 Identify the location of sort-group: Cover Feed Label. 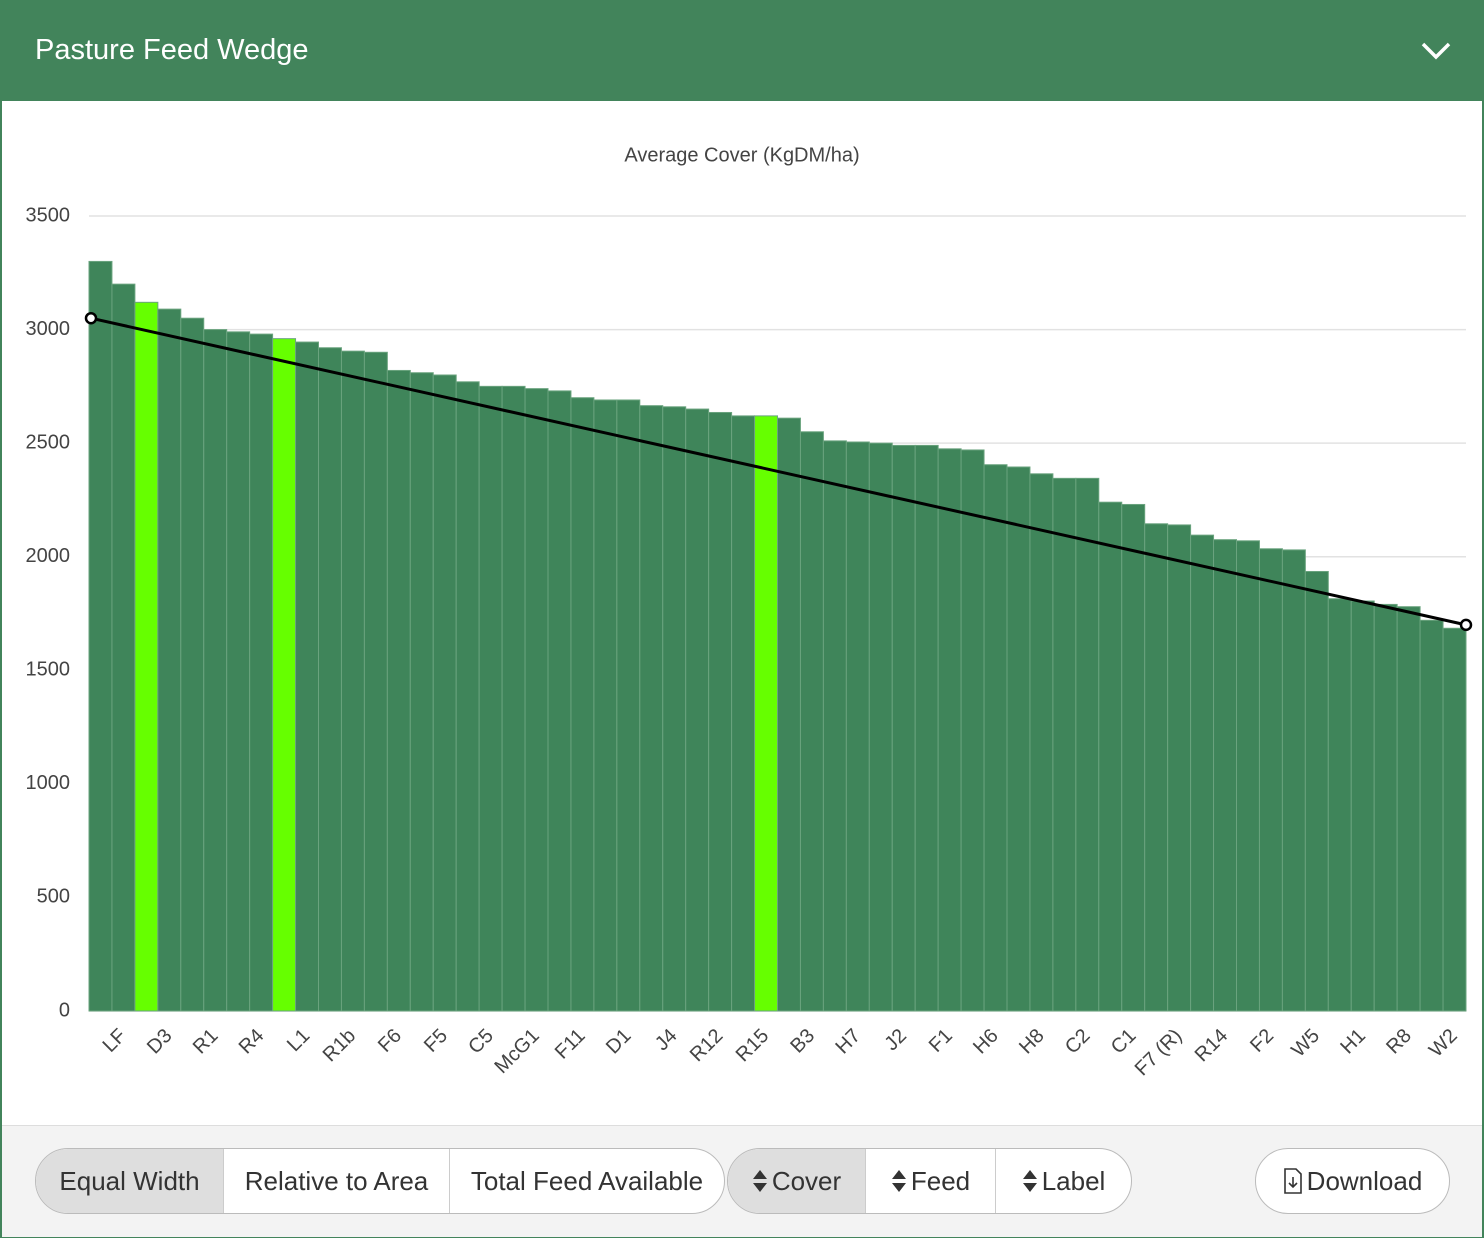
(929, 1181).